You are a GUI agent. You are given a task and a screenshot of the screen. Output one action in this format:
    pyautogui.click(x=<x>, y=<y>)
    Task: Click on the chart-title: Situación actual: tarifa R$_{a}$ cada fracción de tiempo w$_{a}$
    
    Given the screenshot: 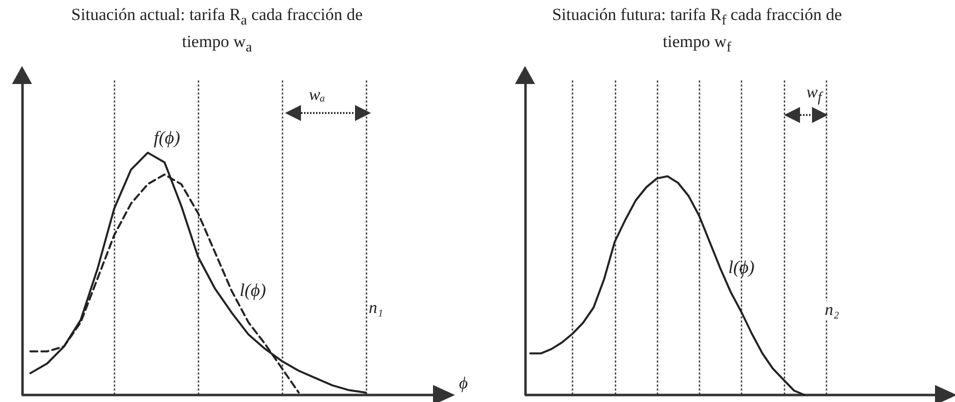 What is the action you would take?
    pyautogui.click(x=217, y=31)
    